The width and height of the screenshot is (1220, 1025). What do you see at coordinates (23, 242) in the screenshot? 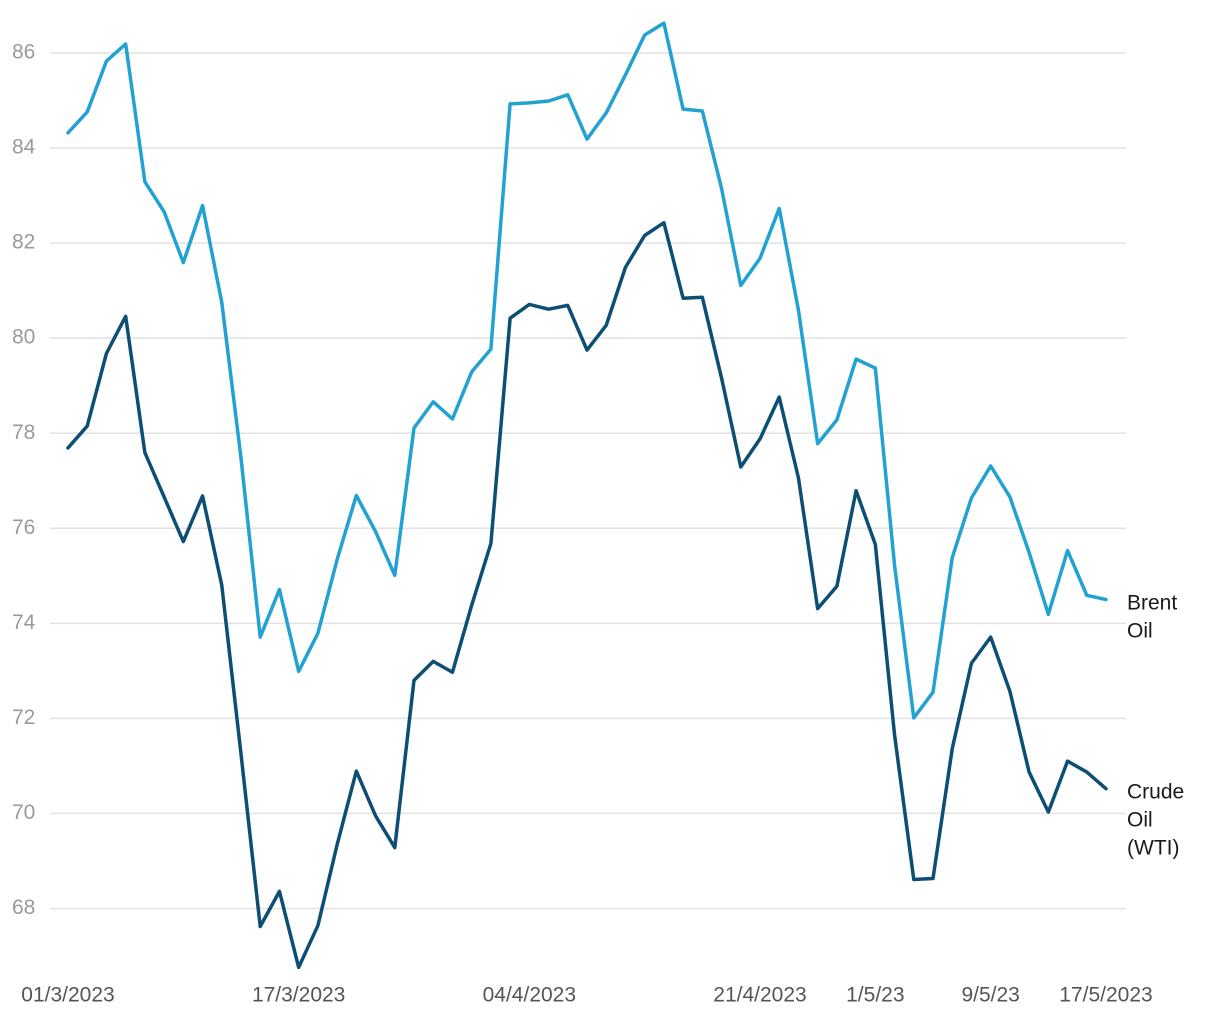
I see `y-tick-label: 82` at bounding box center [23, 242].